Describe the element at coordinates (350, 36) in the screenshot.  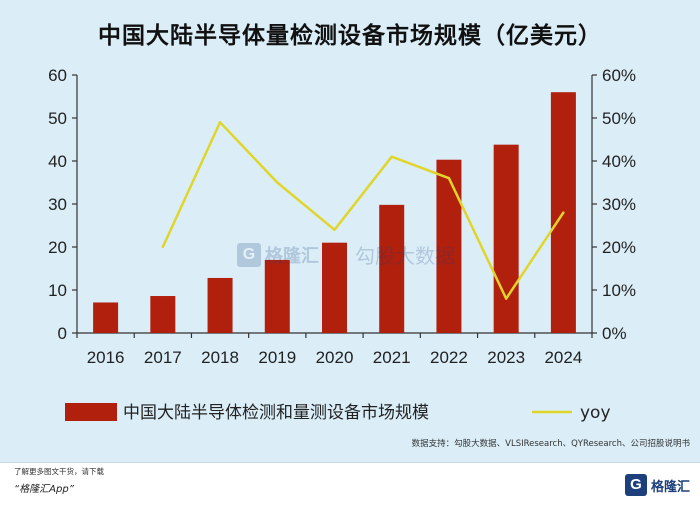
I see `chart-title: 中国大陆半导体量检测设备市场规模（亿美元）` at that location.